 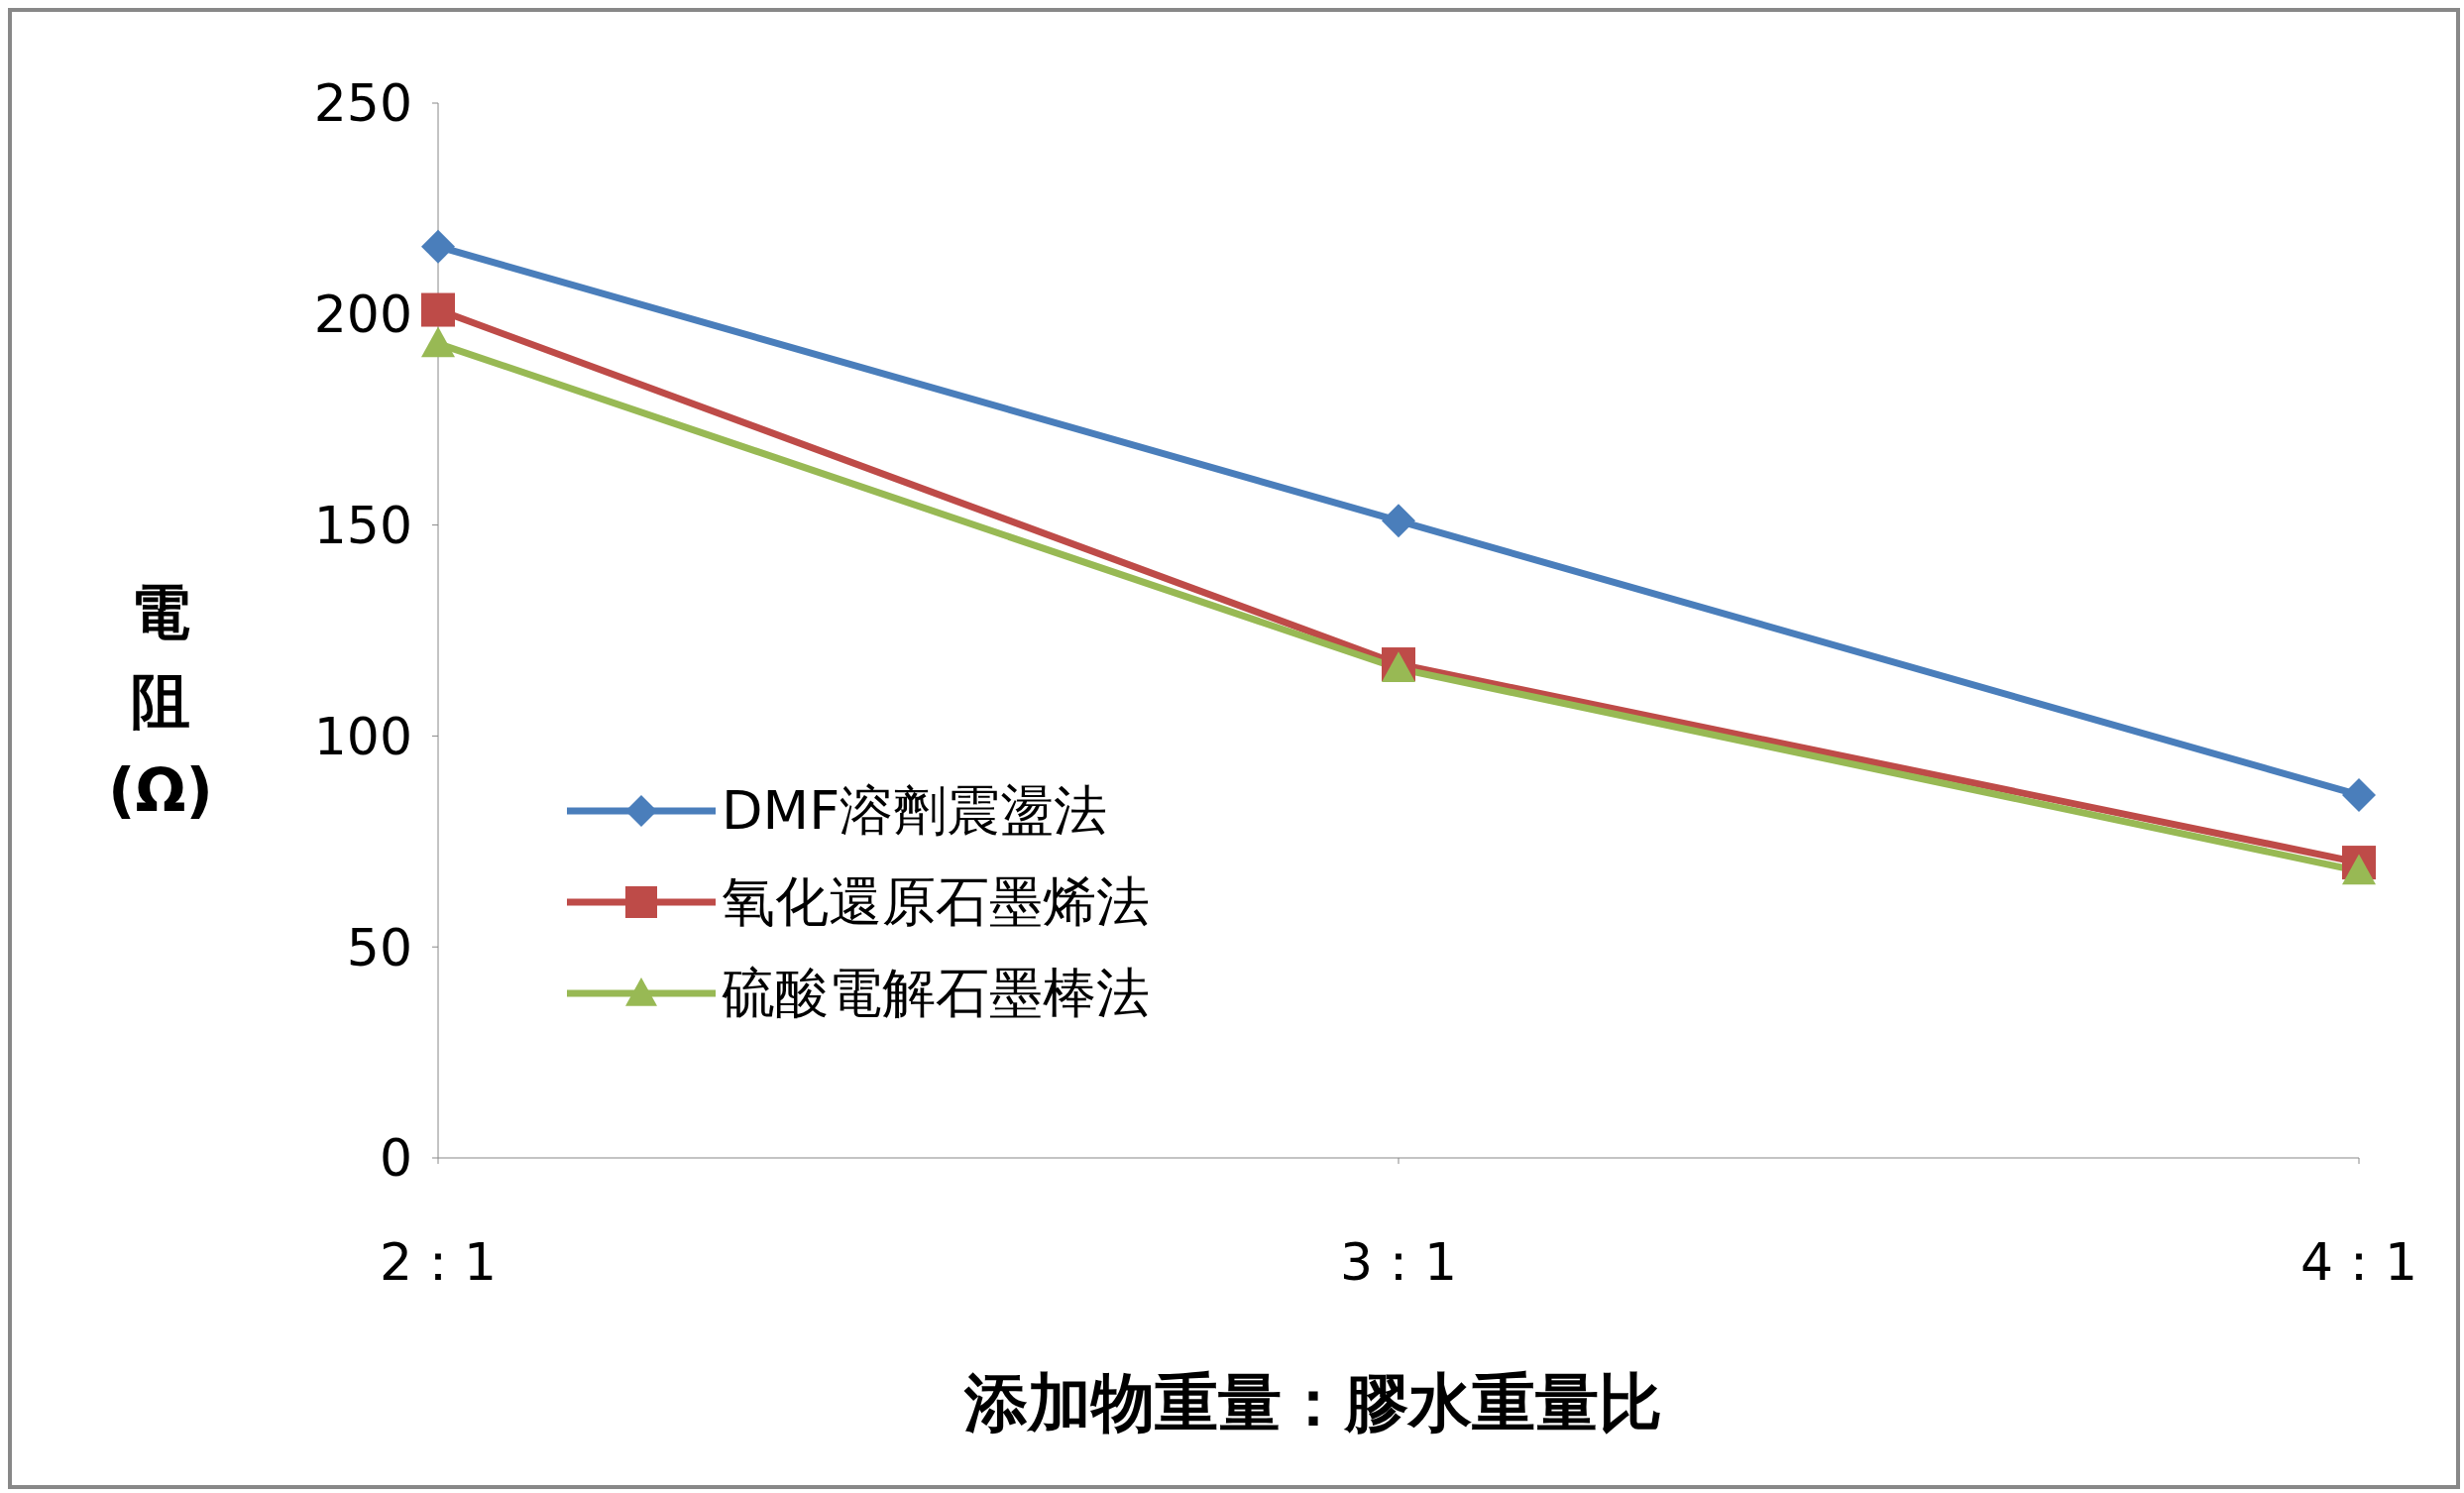 What do you see at coordinates (1313, 1403) in the screenshot?
I see `x-axis-title: 添加物重量：膠水重量比` at bounding box center [1313, 1403].